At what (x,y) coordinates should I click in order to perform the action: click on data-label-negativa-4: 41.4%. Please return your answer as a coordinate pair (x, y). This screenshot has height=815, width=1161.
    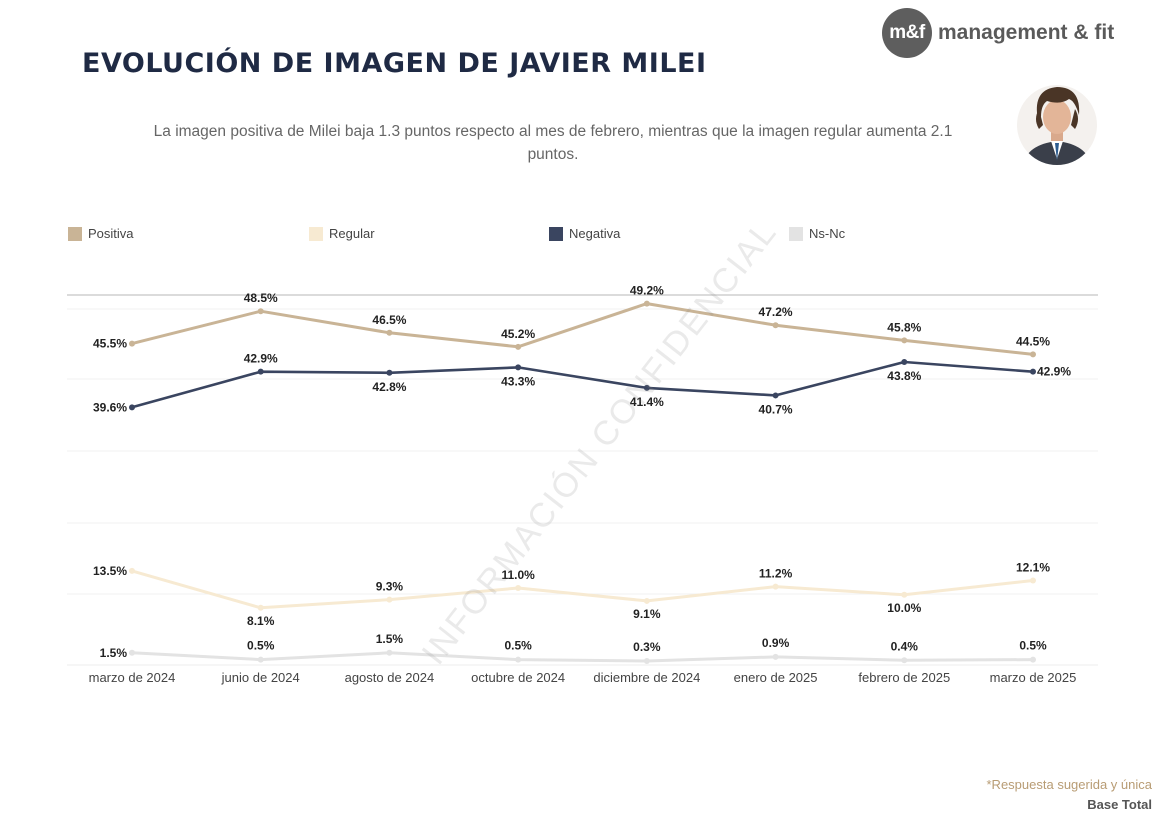
    Looking at the image, I should click on (647, 402).